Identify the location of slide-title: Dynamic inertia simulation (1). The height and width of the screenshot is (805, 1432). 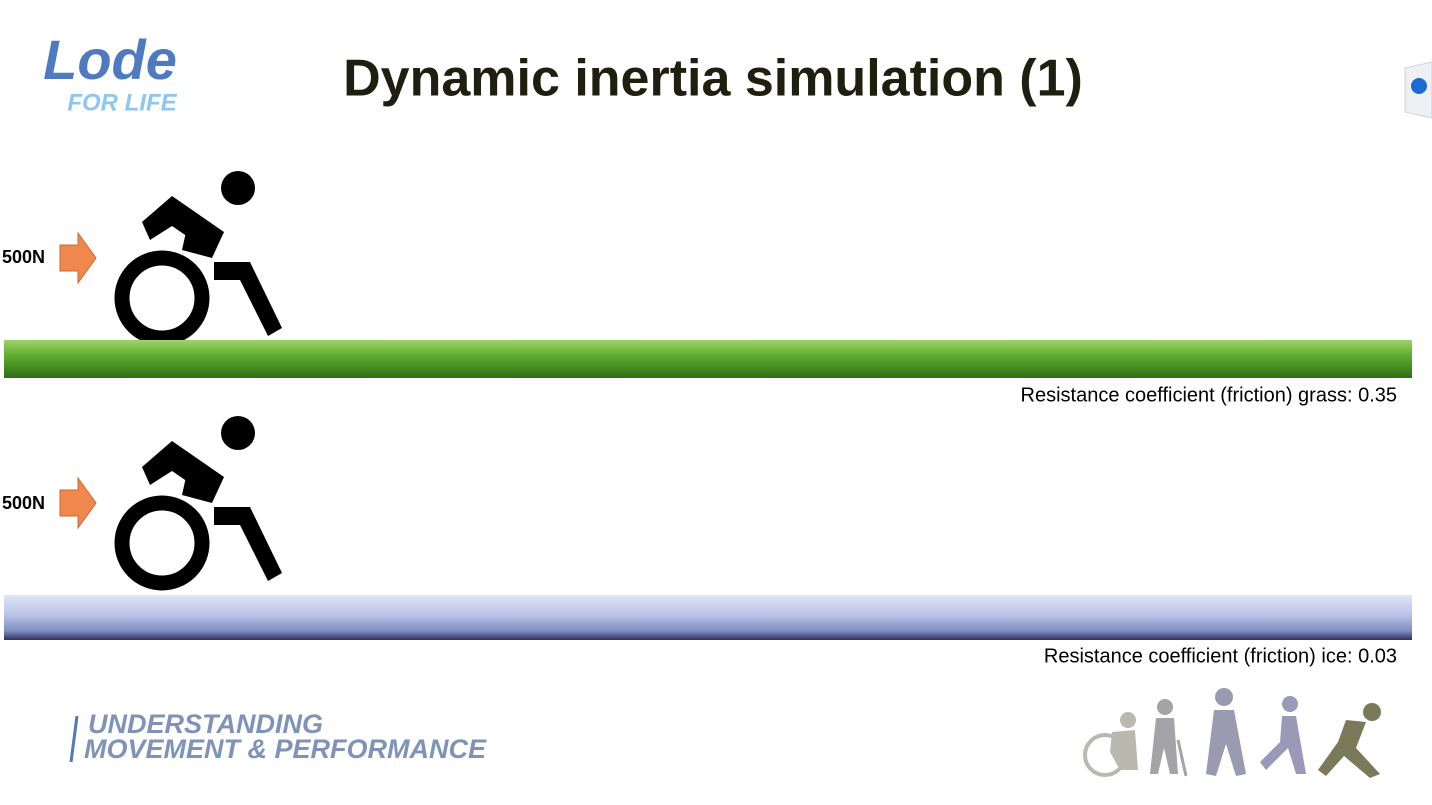
(713, 79).